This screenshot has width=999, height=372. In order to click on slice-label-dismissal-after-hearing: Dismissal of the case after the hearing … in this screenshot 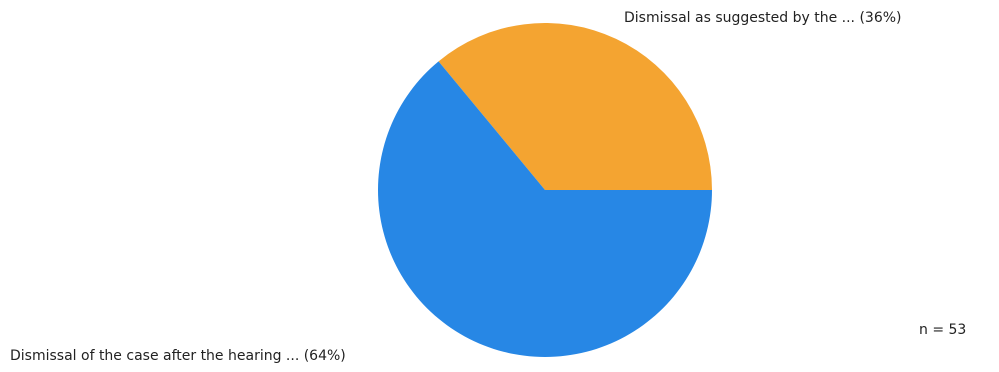, I will do `click(178, 356)`.